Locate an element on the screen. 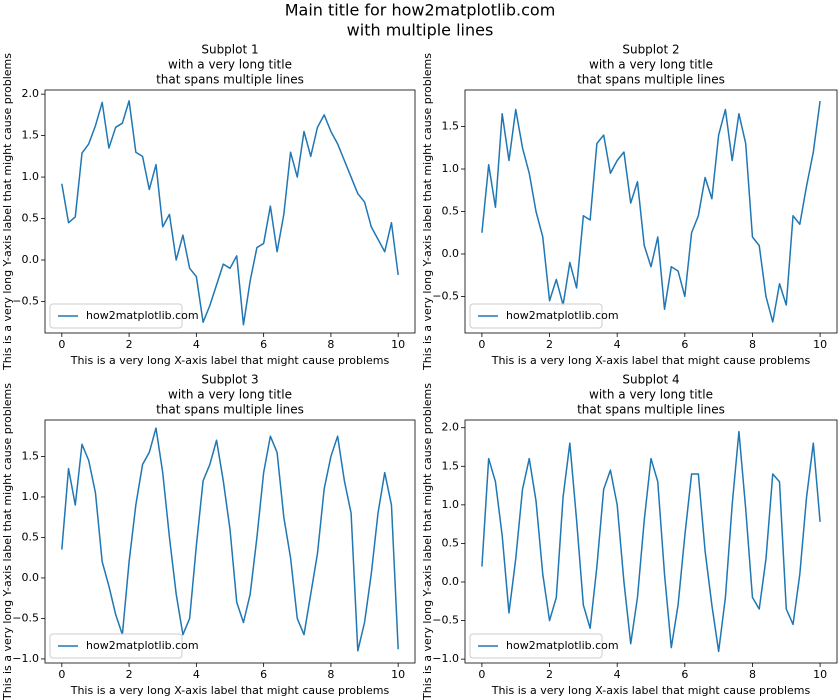  subplot-title: Subplot 4 is located at coordinates (650, 380).